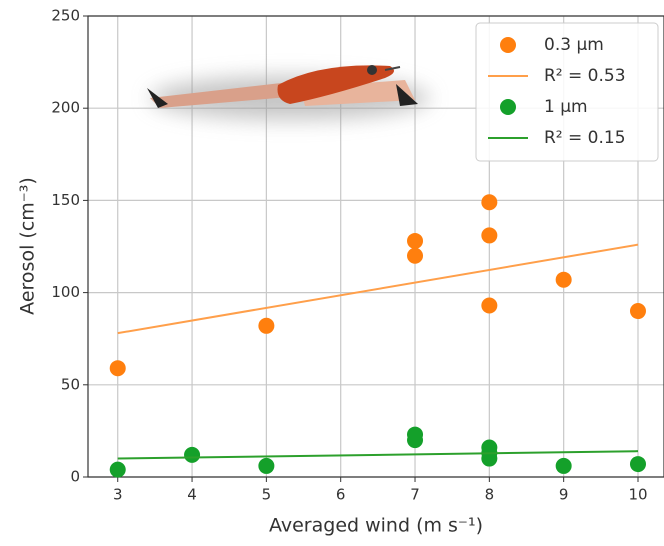 Image resolution: width=664 pixels, height=546 pixels. What do you see at coordinates (118, 495) in the screenshot?
I see `x-tick-label: 3` at bounding box center [118, 495].